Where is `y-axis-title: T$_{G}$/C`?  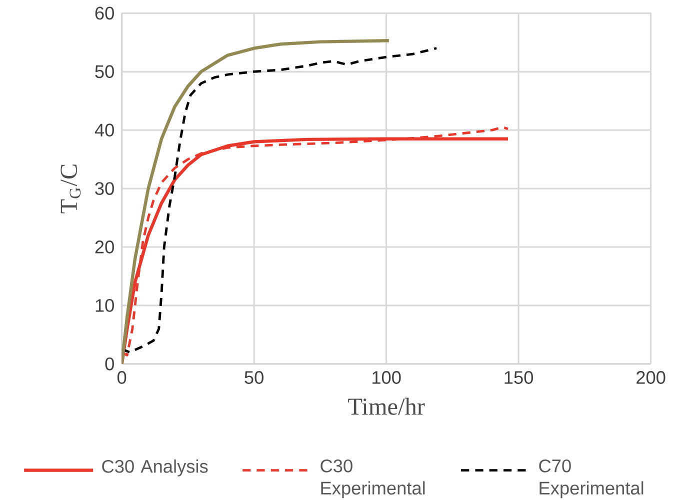
y-axis-title: T$_{G}$/C is located at coordinates (70, 189).